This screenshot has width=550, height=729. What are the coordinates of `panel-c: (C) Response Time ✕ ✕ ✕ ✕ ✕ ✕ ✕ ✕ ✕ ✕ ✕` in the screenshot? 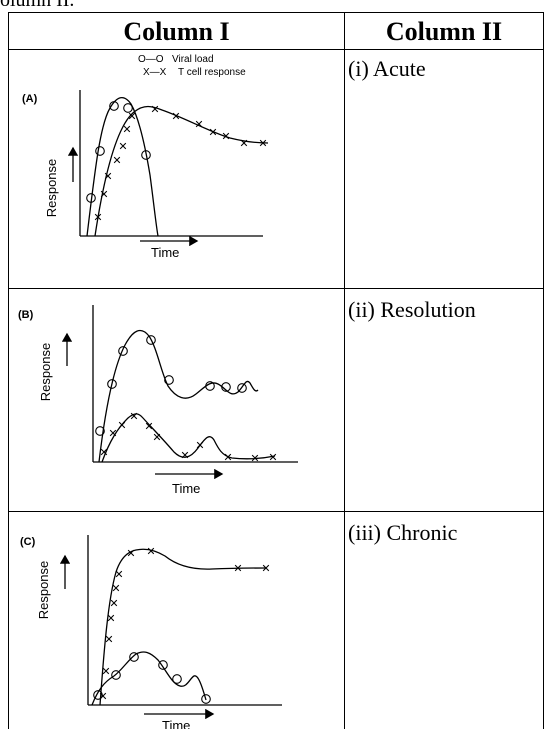 It's located at (151, 632).